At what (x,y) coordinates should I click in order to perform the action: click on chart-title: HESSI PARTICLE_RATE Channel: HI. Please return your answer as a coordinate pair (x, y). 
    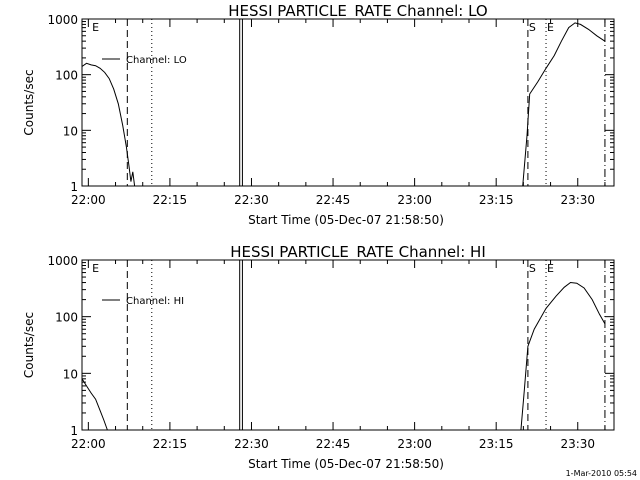
    Looking at the image, I should click on (358, 252).